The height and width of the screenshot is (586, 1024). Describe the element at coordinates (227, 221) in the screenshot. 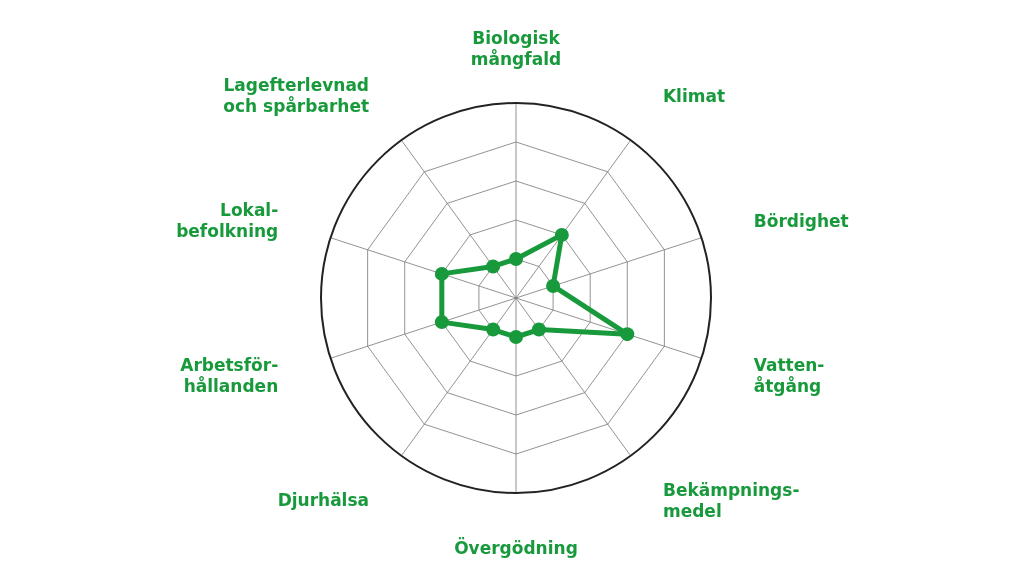

I see `spoke-label: Lokal- befolkning` at that location.